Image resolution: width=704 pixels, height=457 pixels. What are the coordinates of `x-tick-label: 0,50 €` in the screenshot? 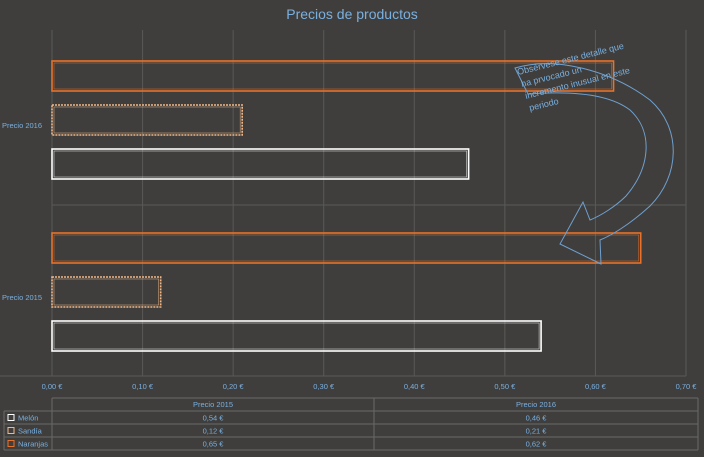 It's located at (505, 386).